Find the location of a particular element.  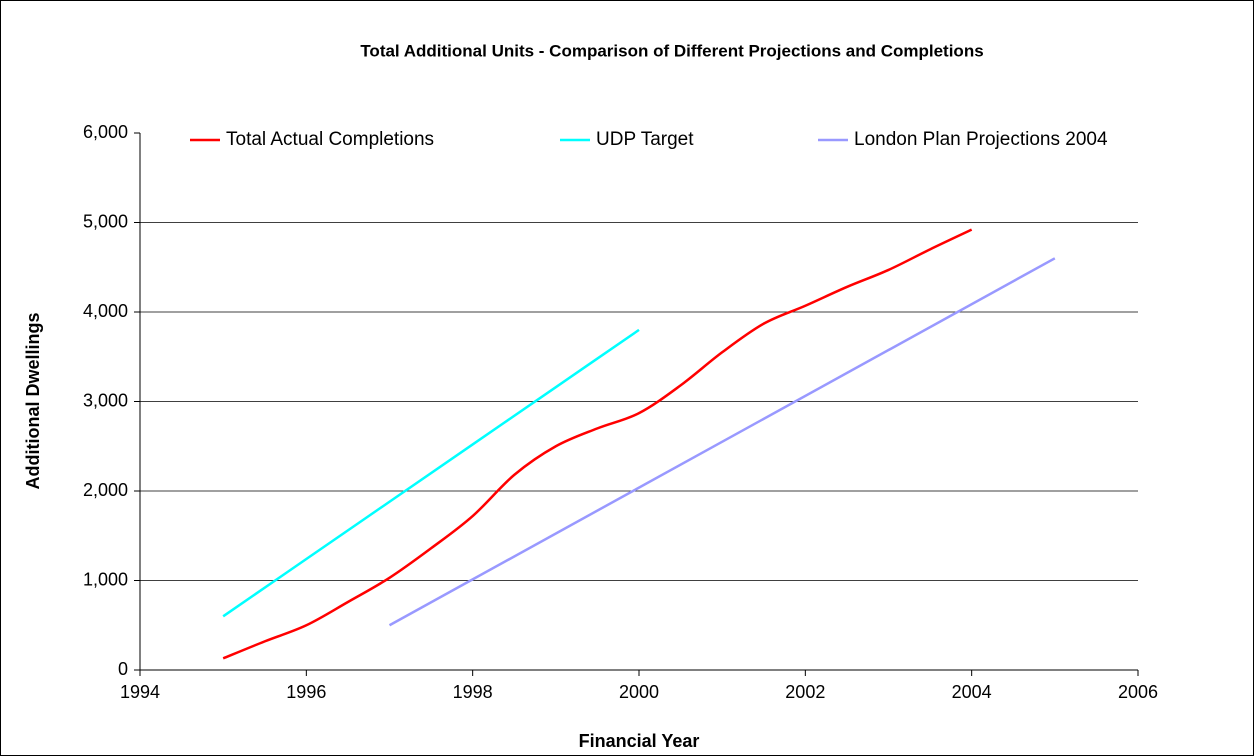

x-tick-label: 1994 is located at coordinates (140, 692).